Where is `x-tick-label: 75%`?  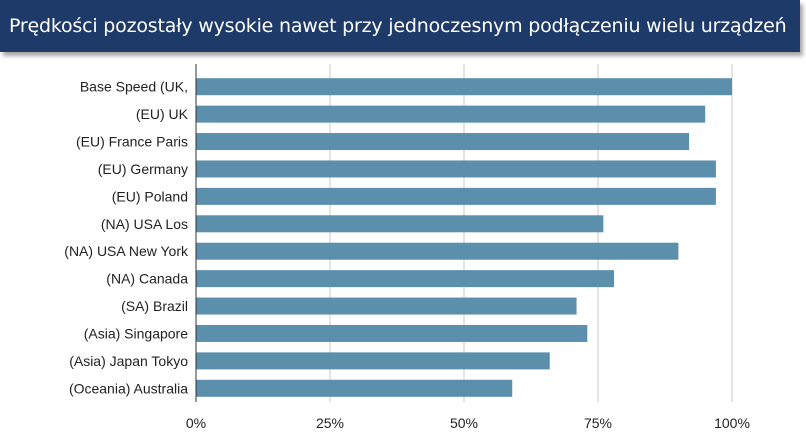
x-tick-label: 75% is located at coordinates (598, 423).